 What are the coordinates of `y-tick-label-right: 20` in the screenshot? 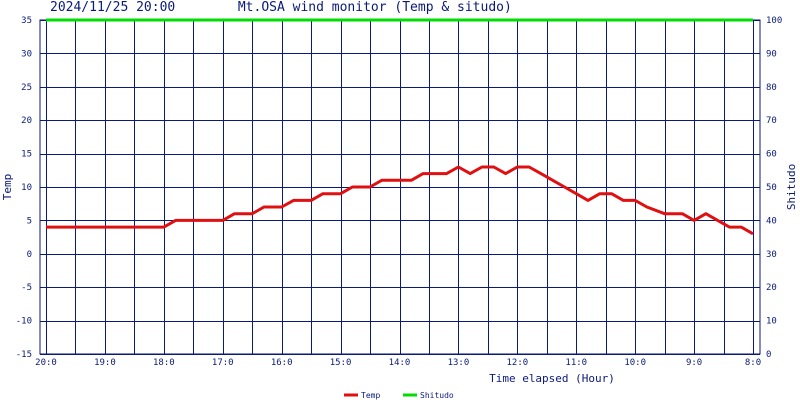 It's located at (771, 288).